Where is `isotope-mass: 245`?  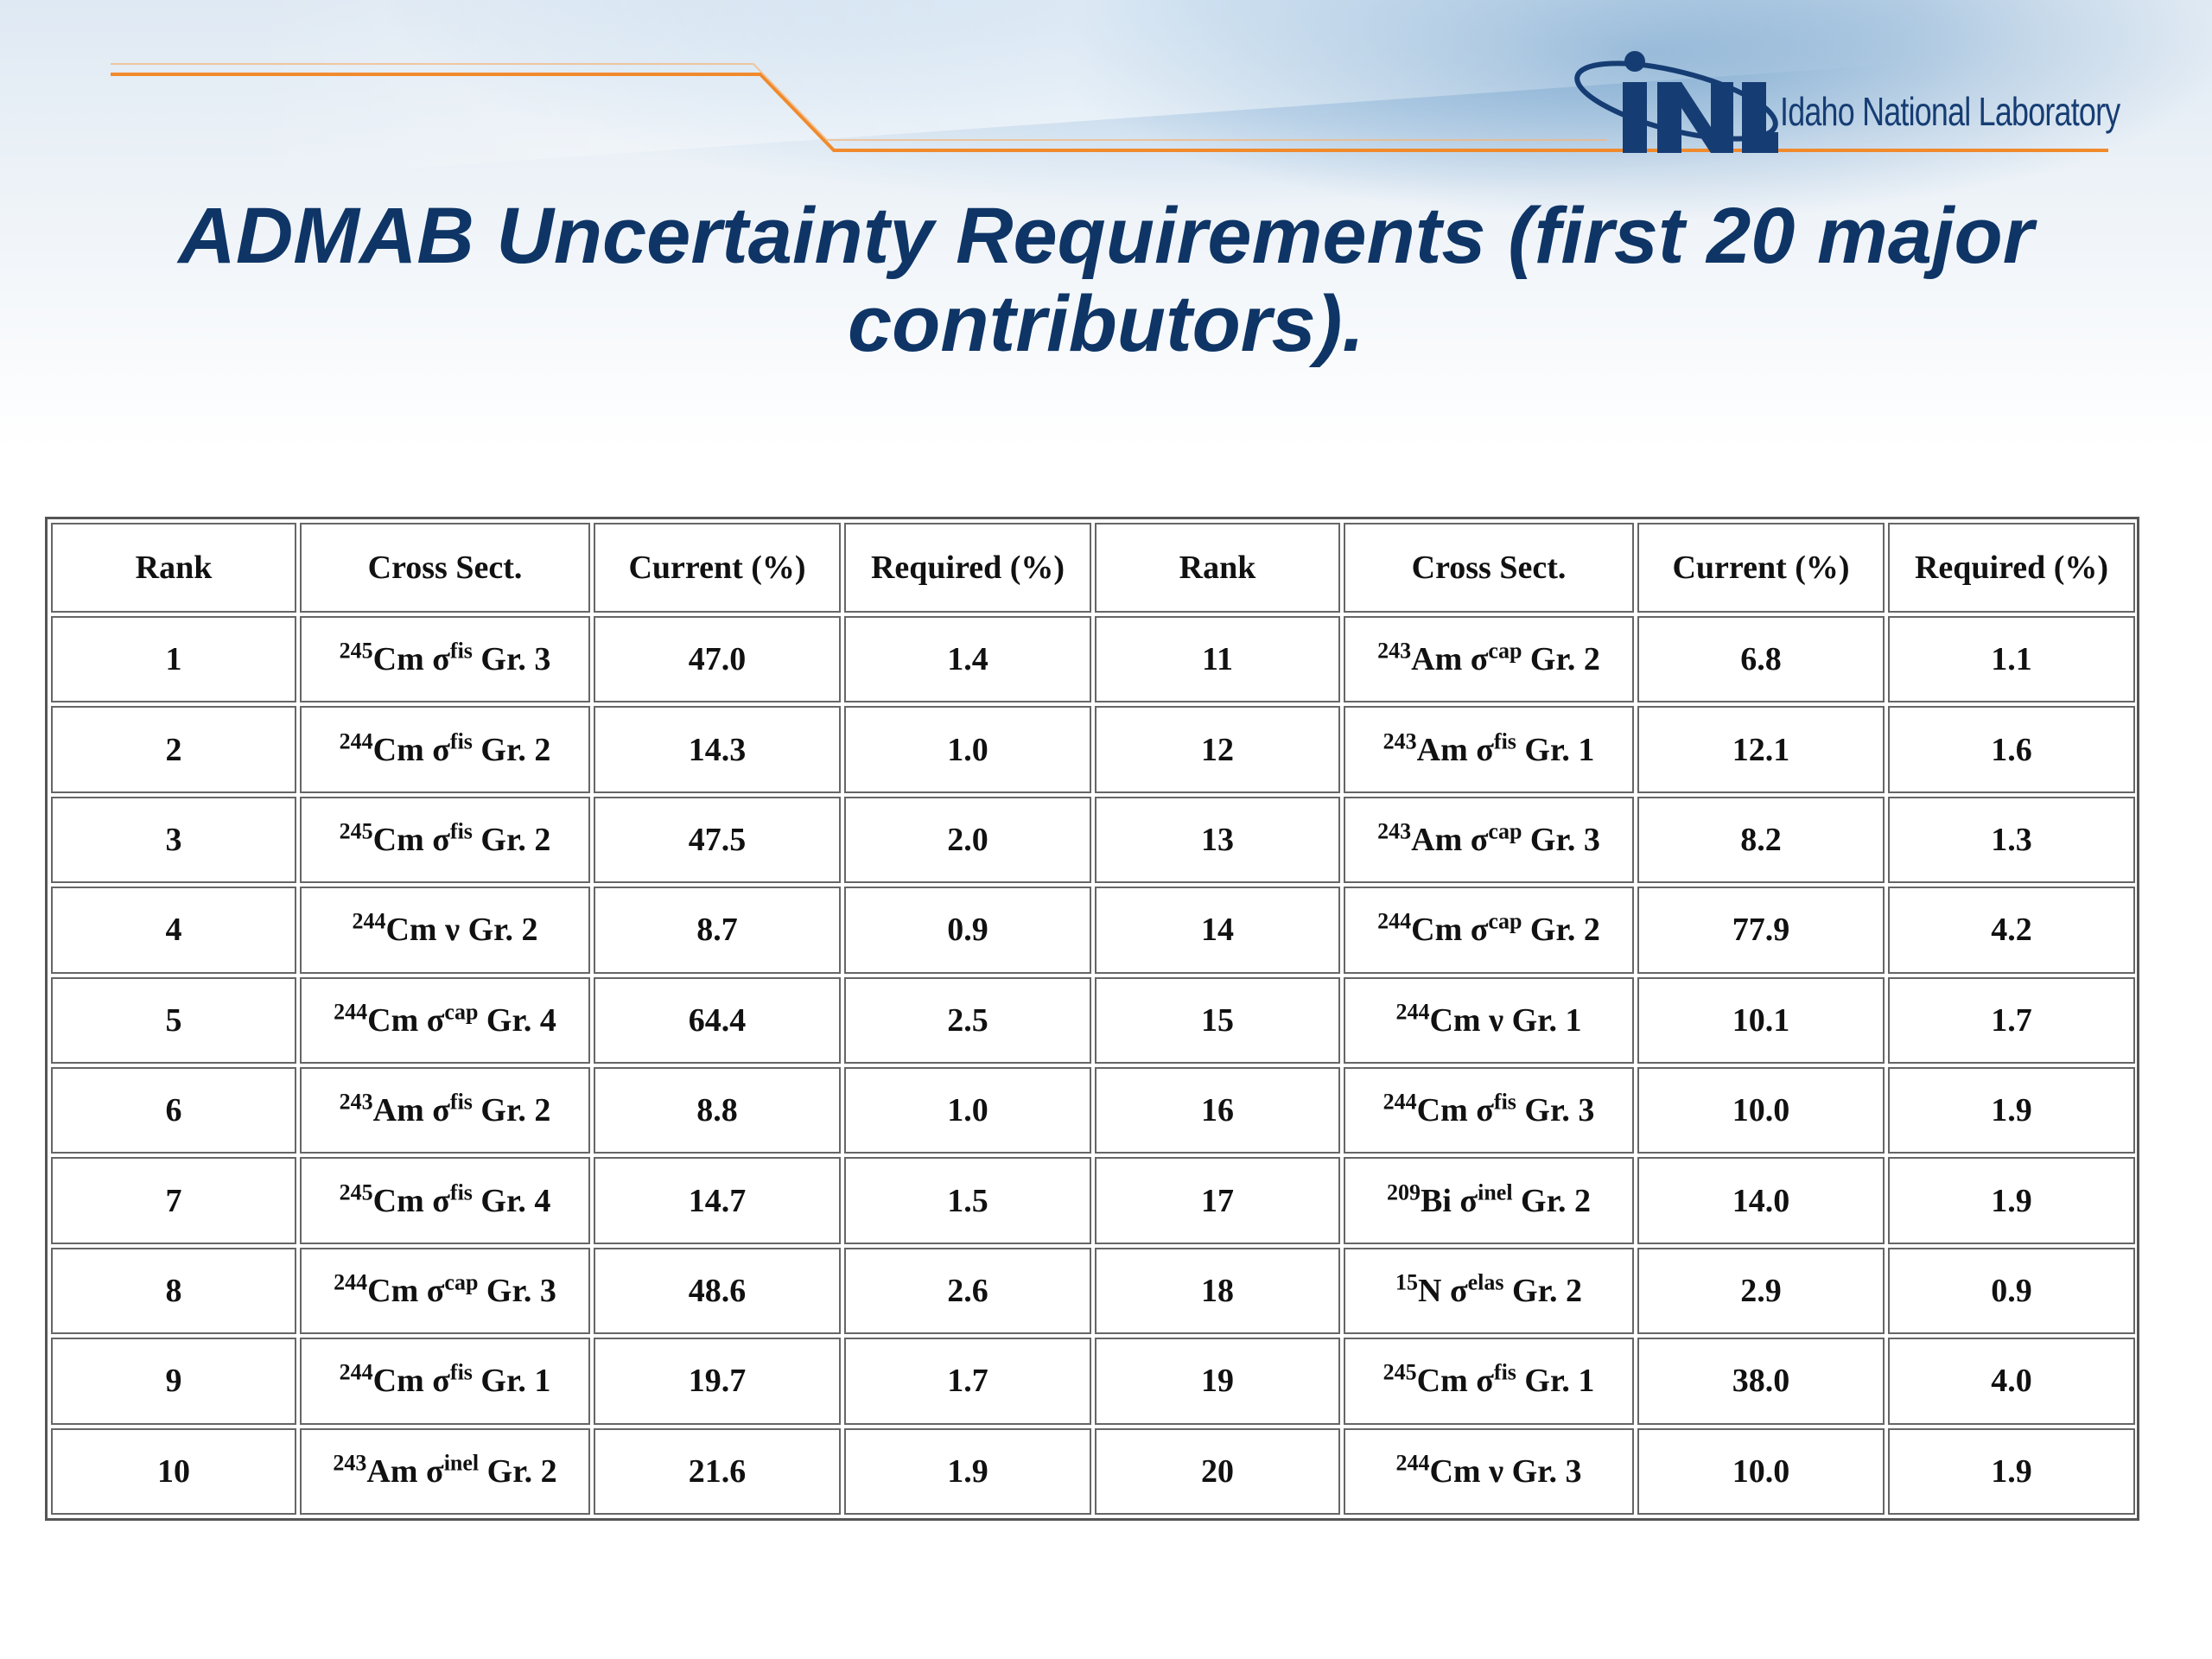
isotope-mass: 245 is located at coordinates (1399, 1372).